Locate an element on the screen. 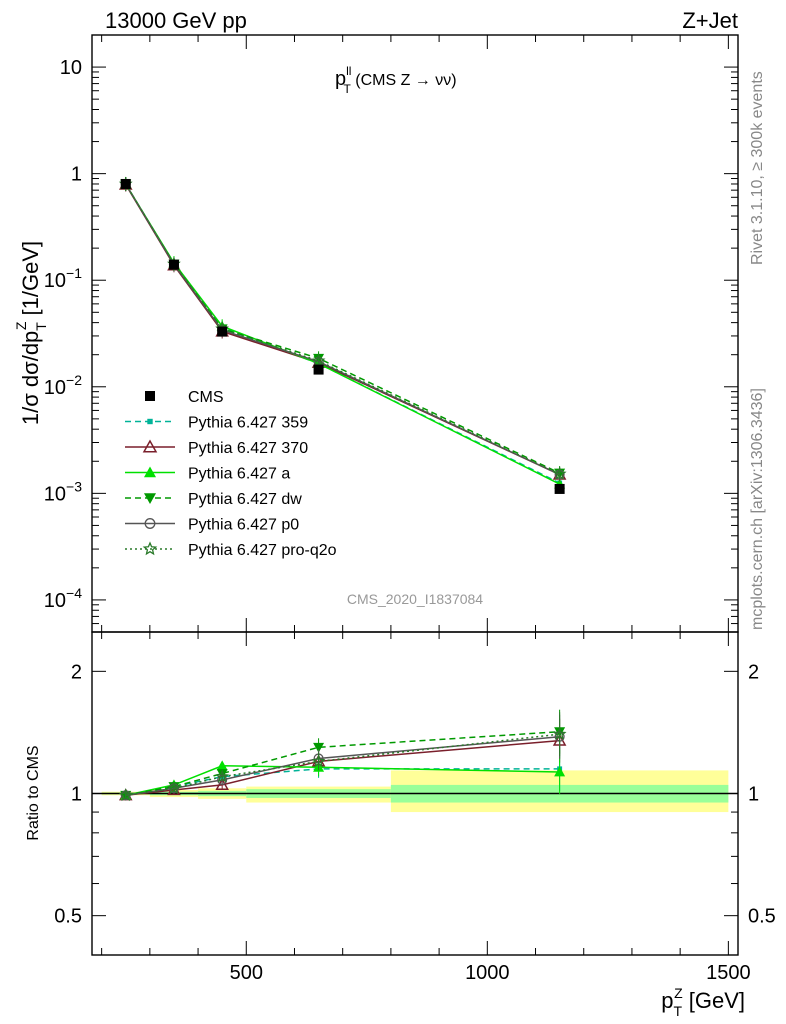 Image resolution: width=786 pixels, height=1024 pixels. chart-title: pll T (CMS Z → νν) is located at coordinates (396, 80).